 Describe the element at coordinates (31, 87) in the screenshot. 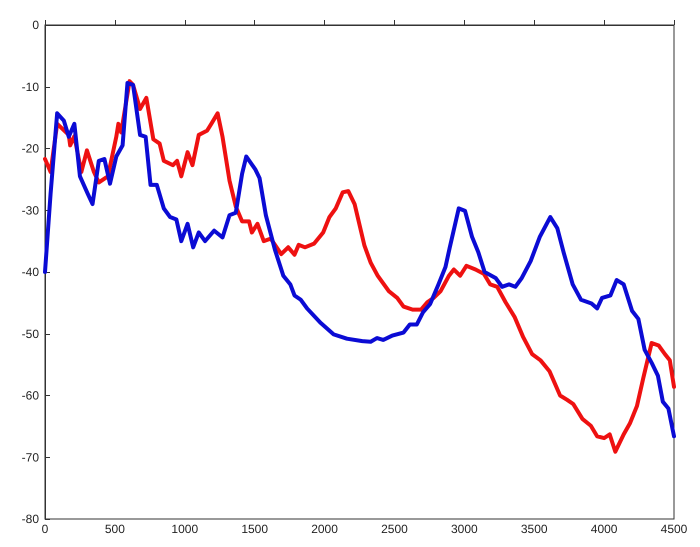

I see `y-tick-label: -10` at that location.